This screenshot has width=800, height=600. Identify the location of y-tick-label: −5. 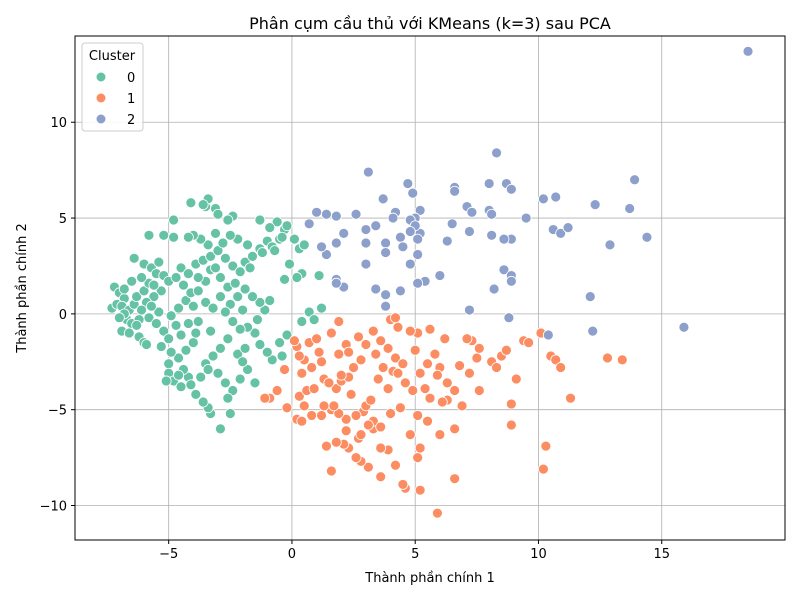
(57, 411).